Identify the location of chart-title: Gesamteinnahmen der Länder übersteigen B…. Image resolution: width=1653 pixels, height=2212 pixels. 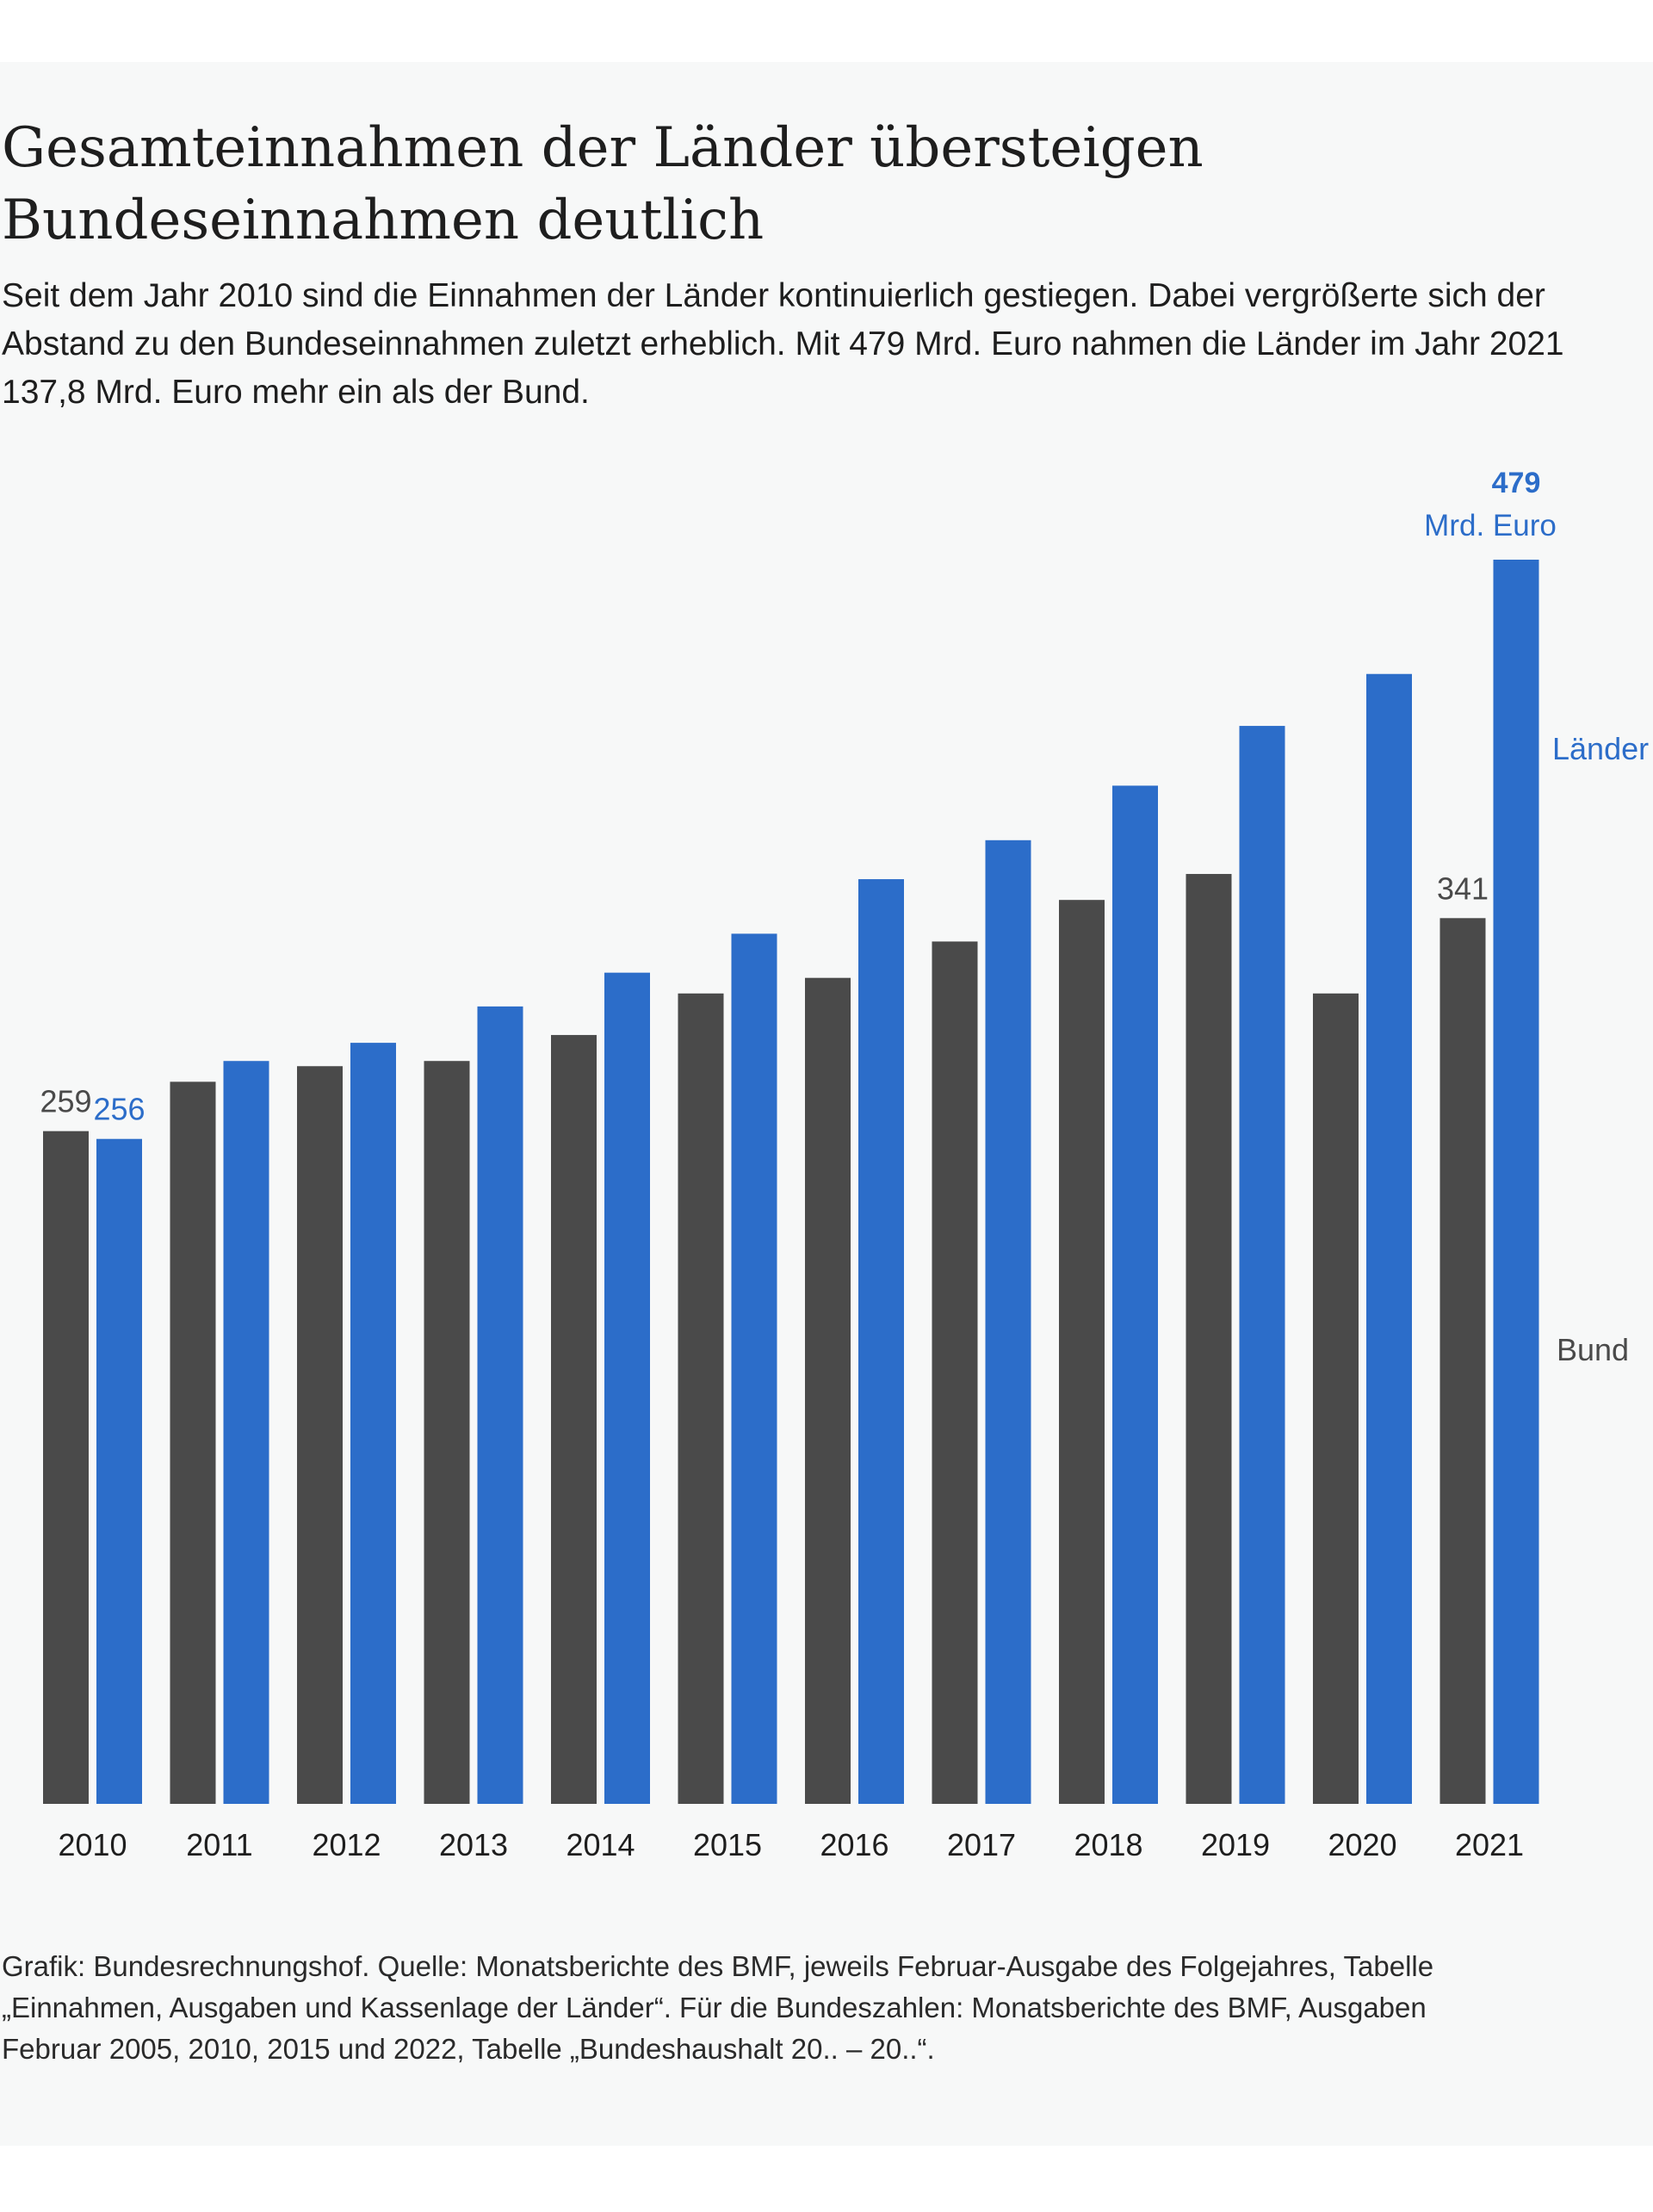
(603, 184).